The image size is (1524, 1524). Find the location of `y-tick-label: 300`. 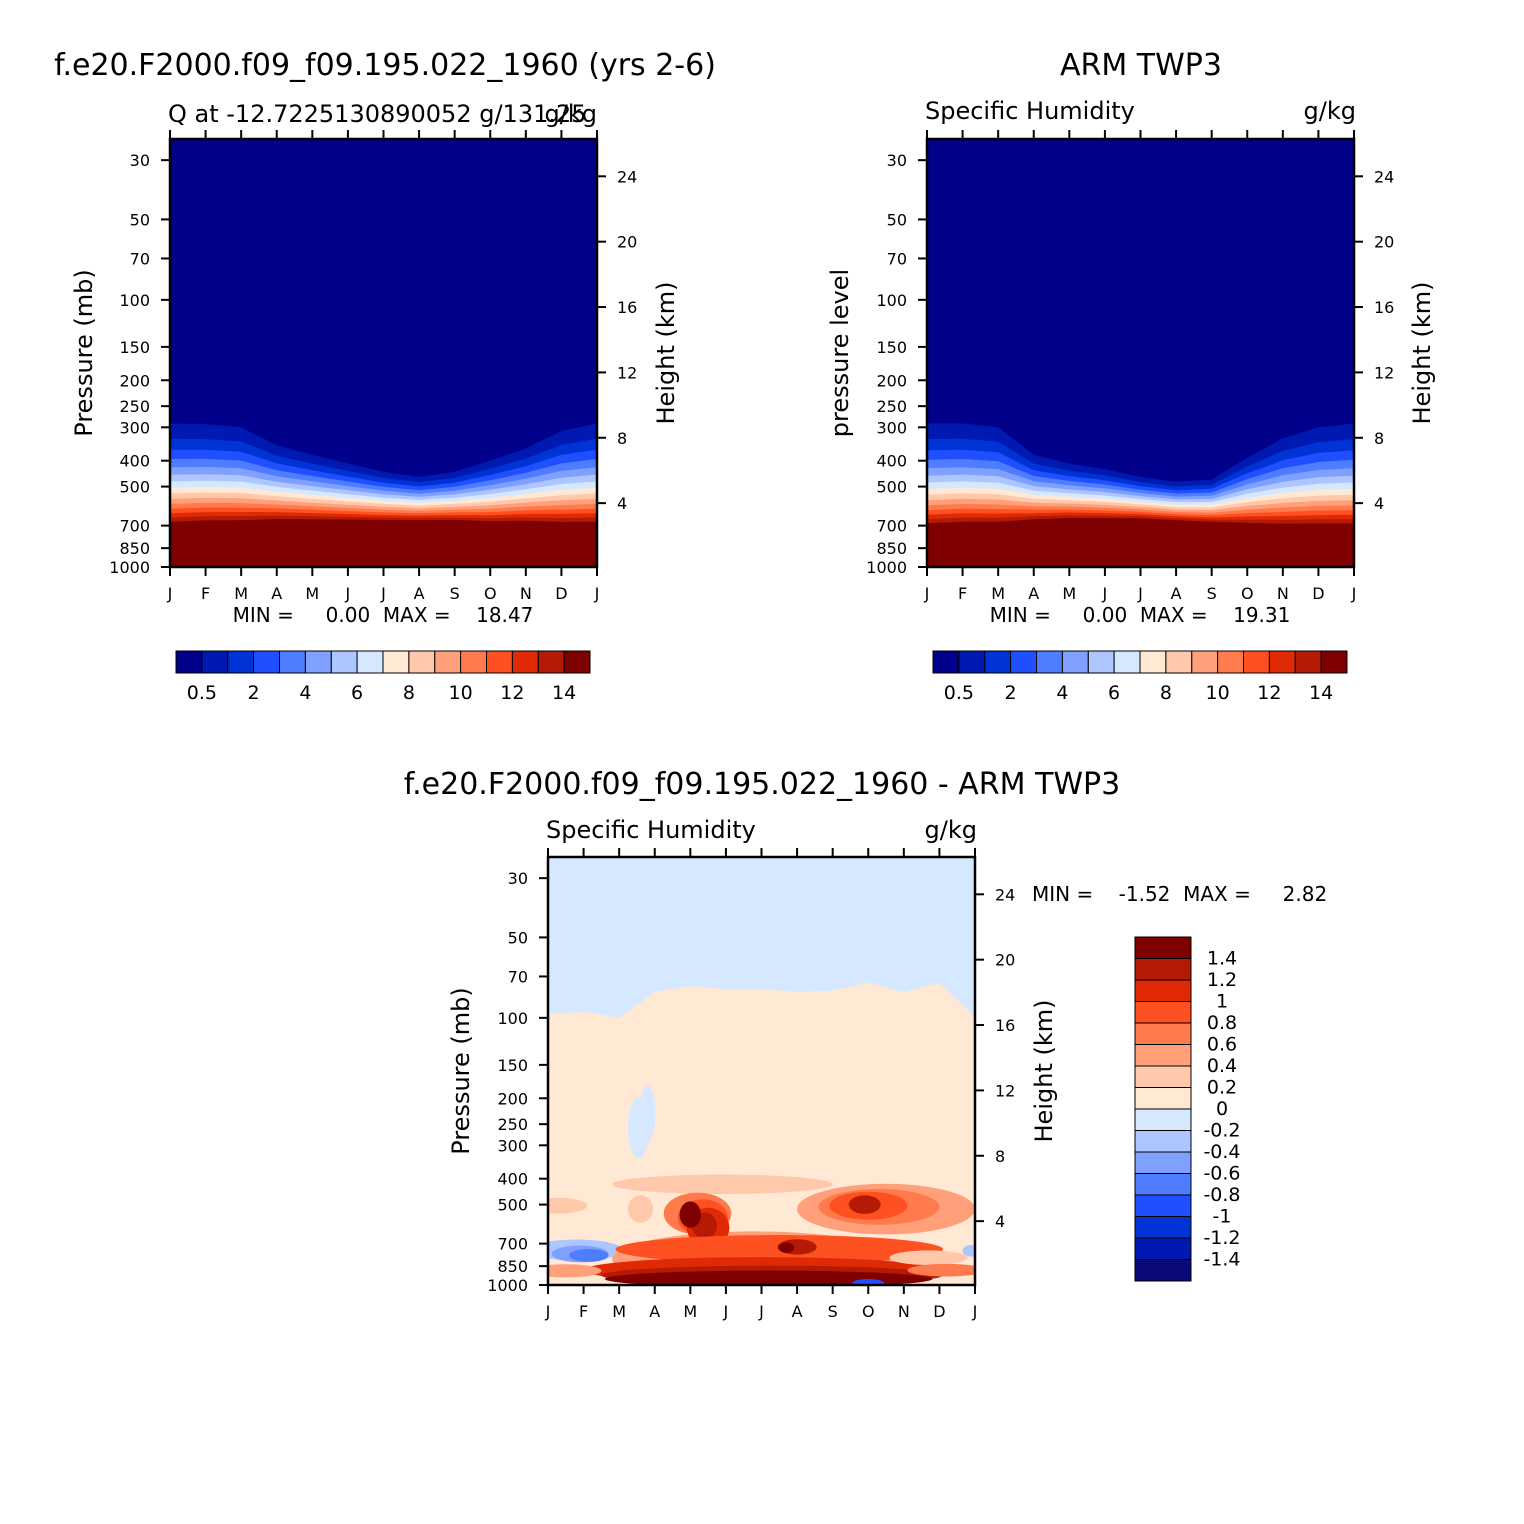

y-tick-label: 300 is located at coordinates (891, 427).